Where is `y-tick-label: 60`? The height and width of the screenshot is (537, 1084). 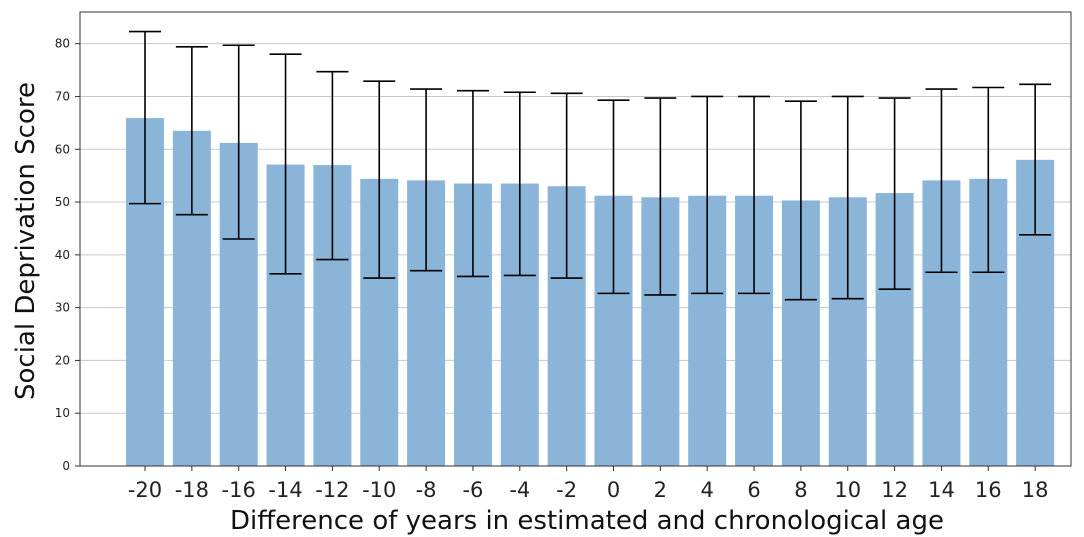 y-tick-label: 60 is located at coordinates (62, 149).